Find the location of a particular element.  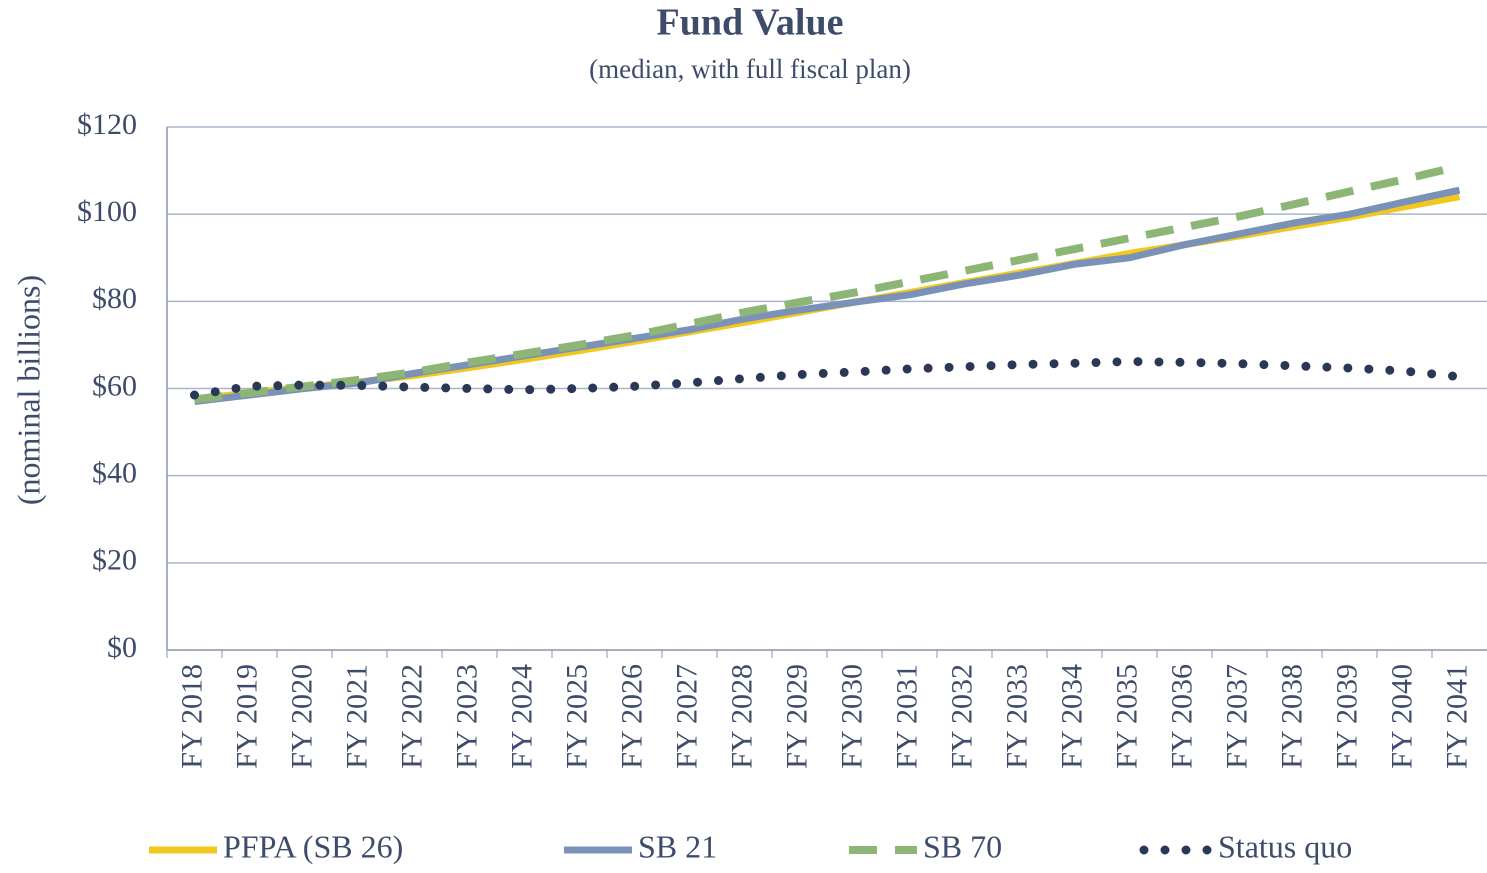

y-axis-label: (nominal billions) is located at coordinates (28, 390).